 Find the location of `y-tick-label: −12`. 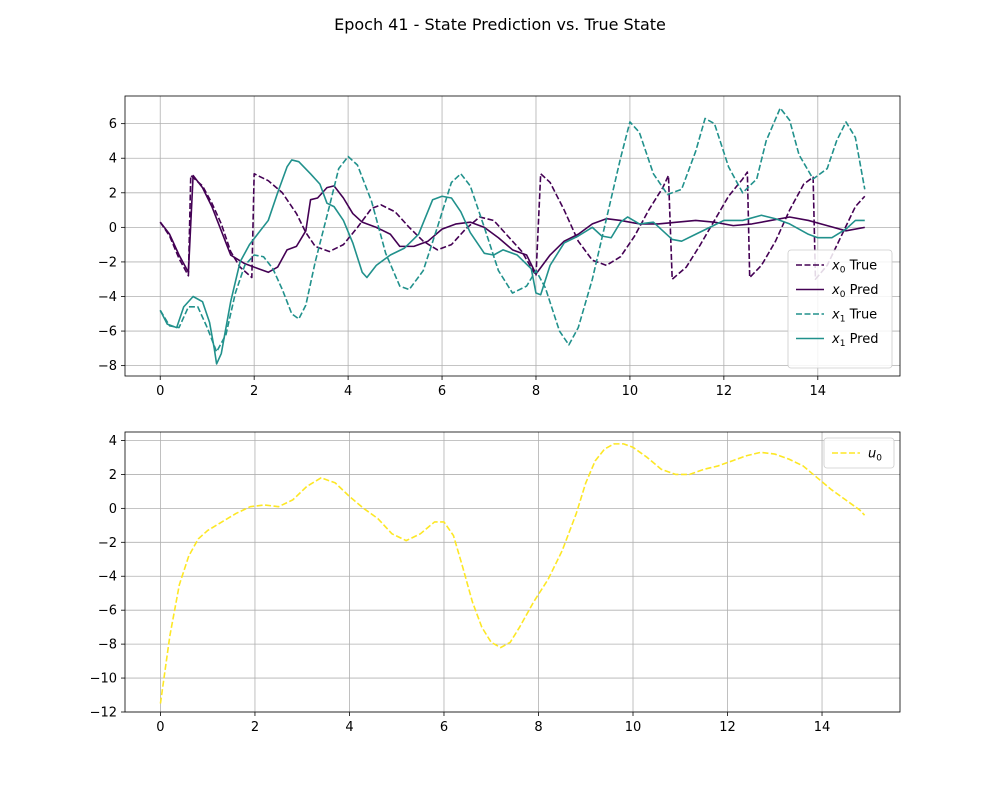

y-tick-label: −12 is located at coordinates (103, 713).